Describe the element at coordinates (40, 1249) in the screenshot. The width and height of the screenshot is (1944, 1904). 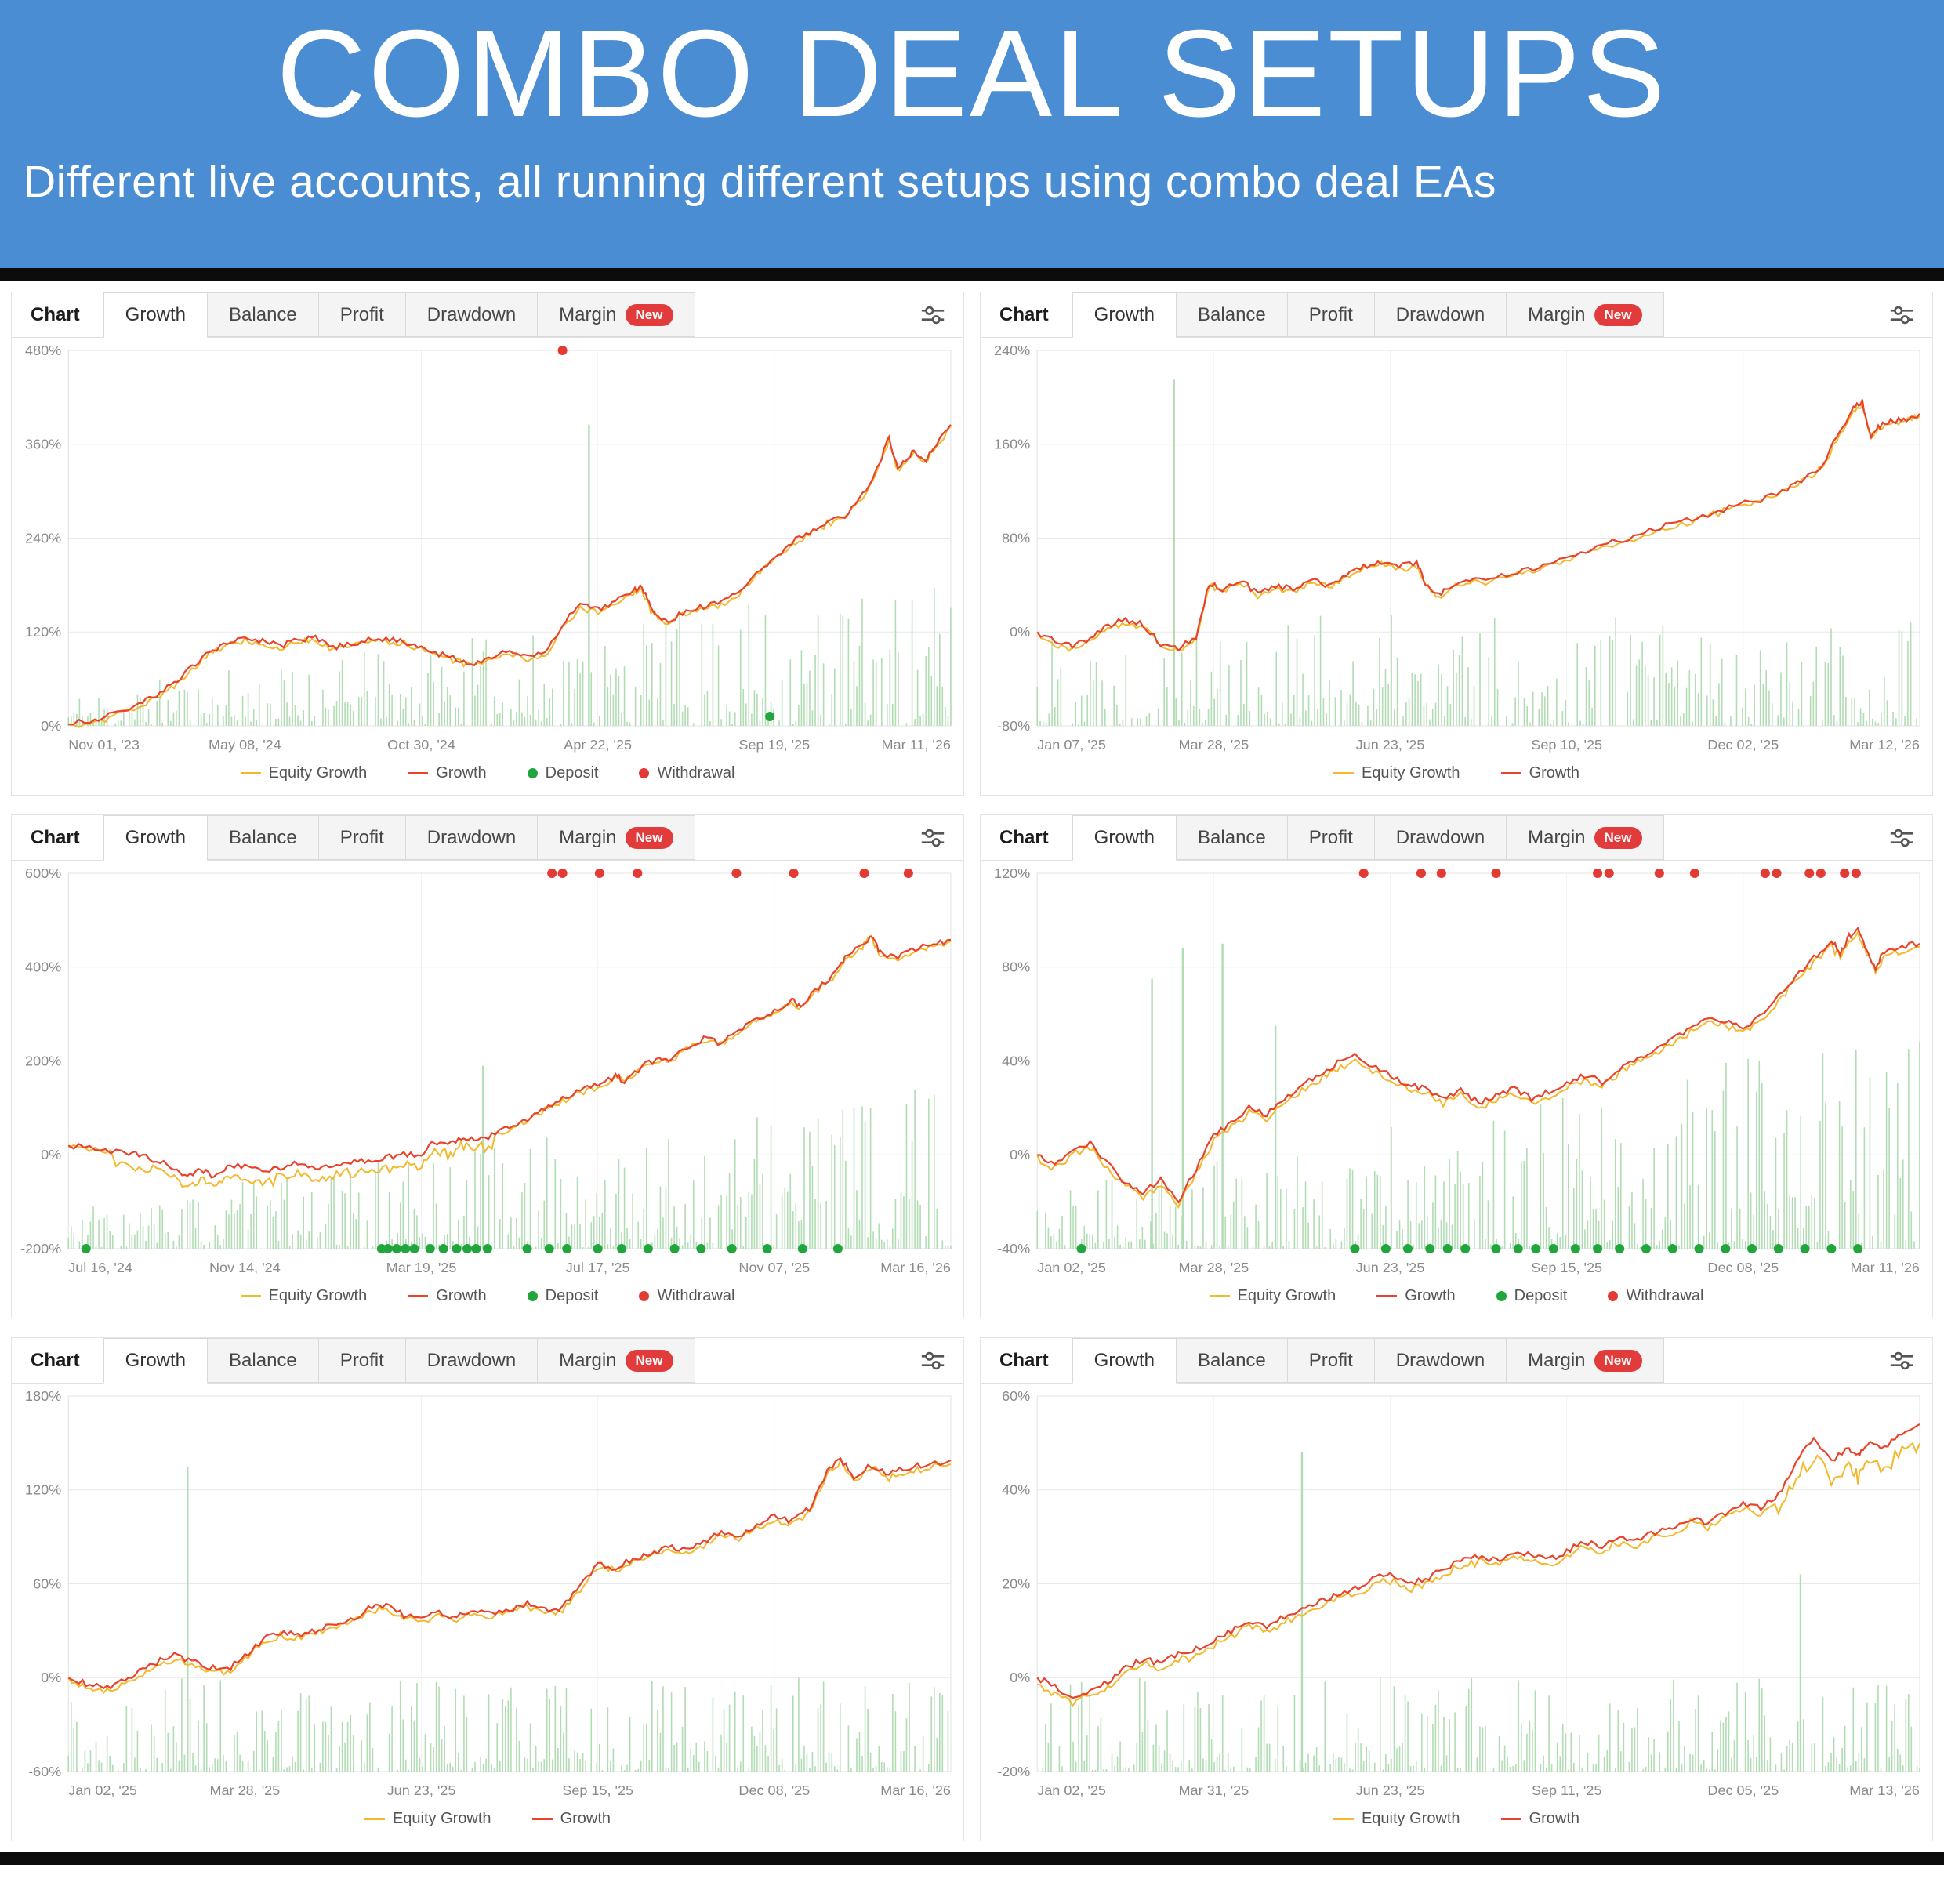
I see `svg-text: -200%` at that location.